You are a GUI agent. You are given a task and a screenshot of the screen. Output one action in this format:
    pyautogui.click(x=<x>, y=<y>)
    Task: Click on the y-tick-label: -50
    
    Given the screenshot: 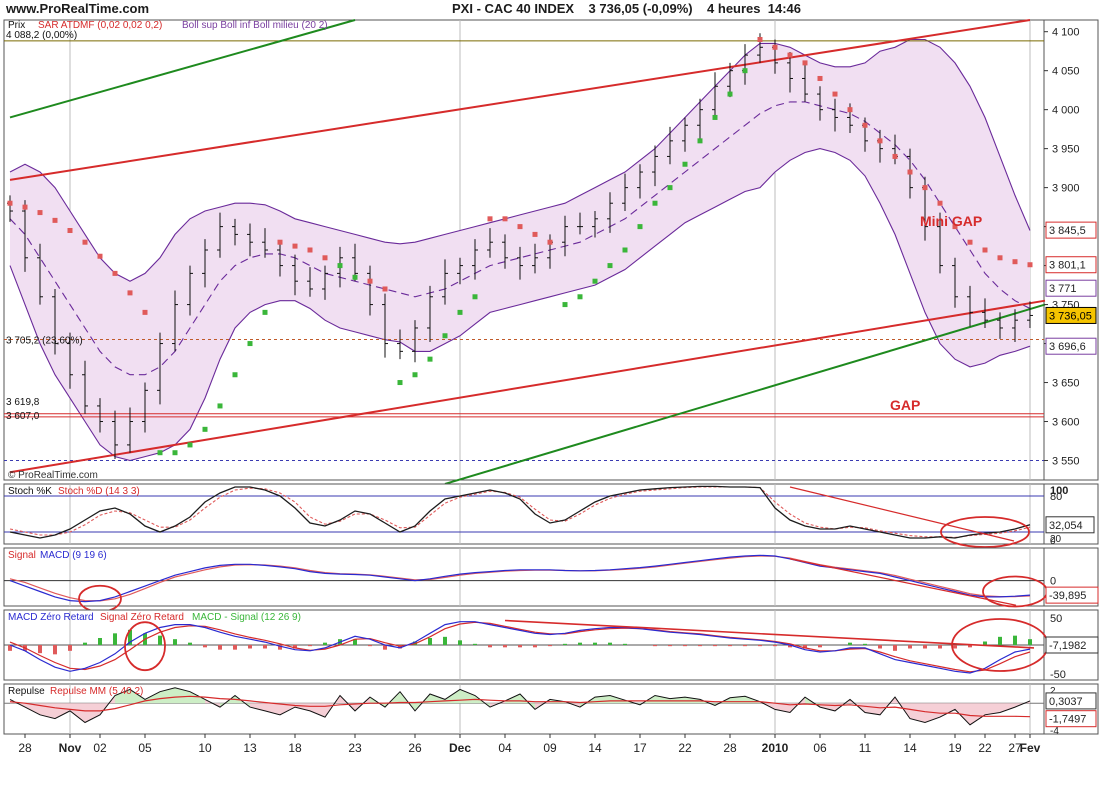 What is the action you would take?
    pyautogui.click(x=1058, y=675)
    